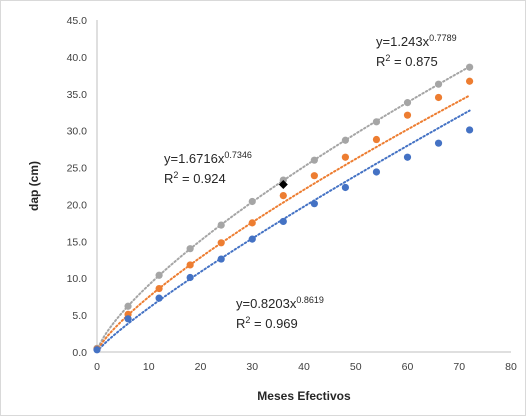 The width and height of the screenshot is (526, 416). What do you see at coordinates (208, 168) in the screenshot?
I see `equation-annotation-grey: y=1.6716x0.7346 R2 = 0.924` at bounding box center [208, 168].